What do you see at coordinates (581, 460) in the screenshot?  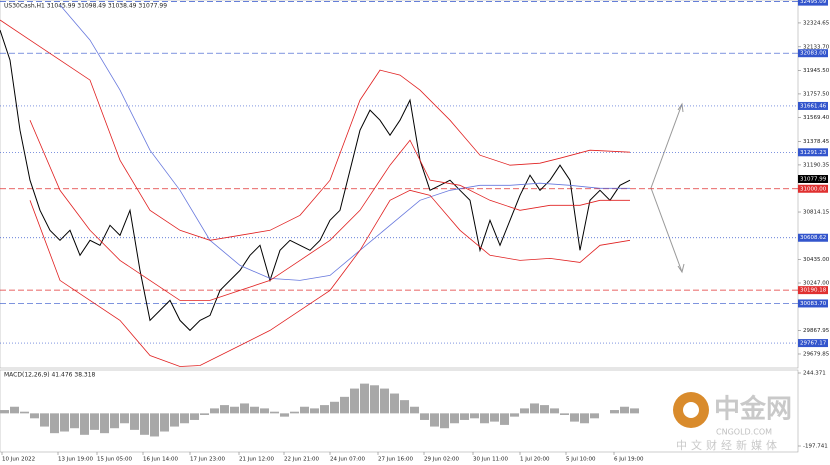 I see `x-tick-label: 5 Jul 10:00` at bounding box center [581, 460].